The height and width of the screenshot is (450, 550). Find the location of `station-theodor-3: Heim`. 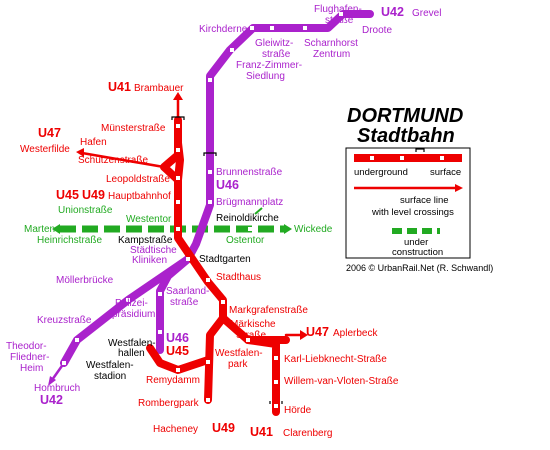

station-theodor-3: Heim is located at coordinates (31, 368).